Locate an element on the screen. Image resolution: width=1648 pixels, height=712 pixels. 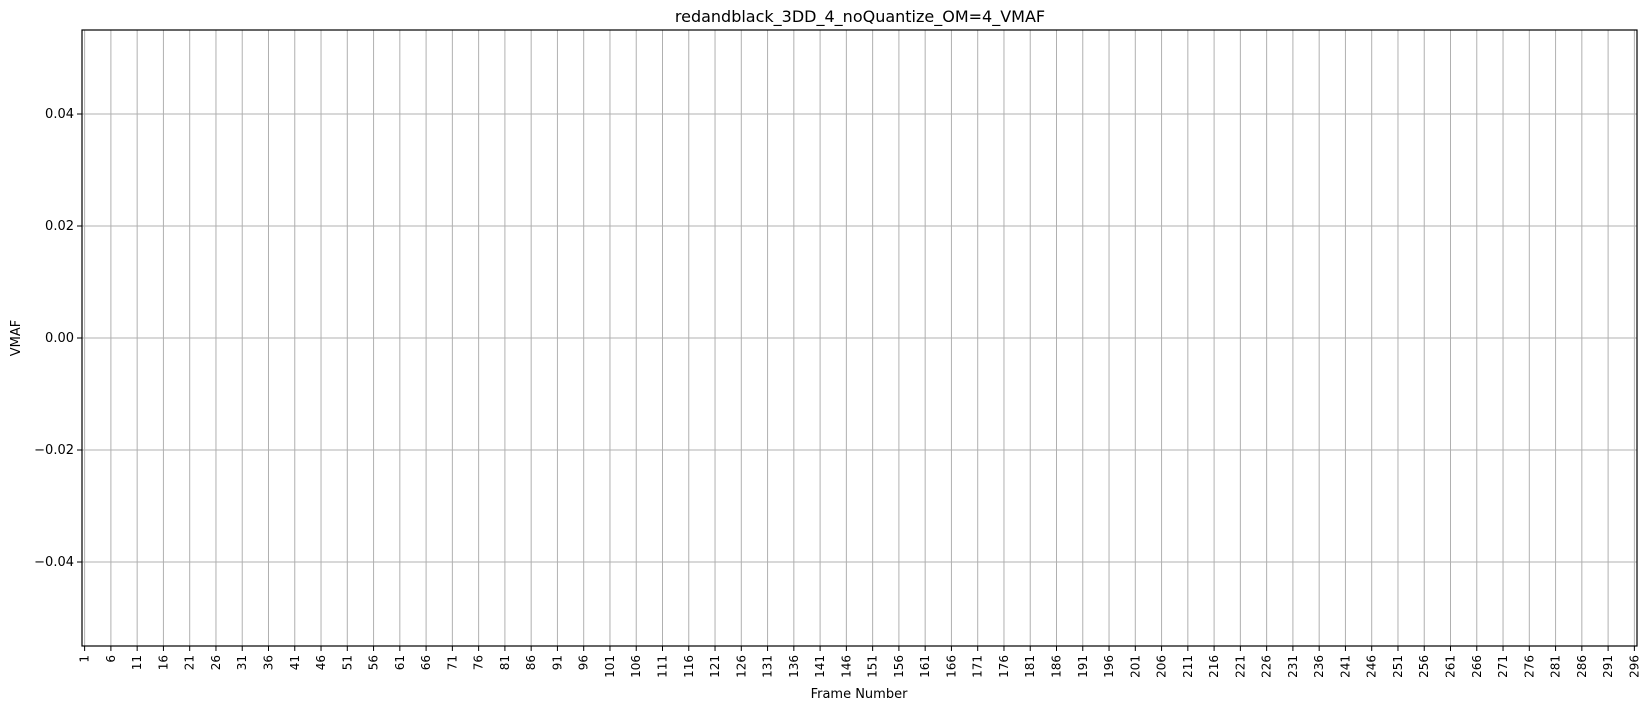
x-tick-label: 71 is located at coordinates (452, 662).